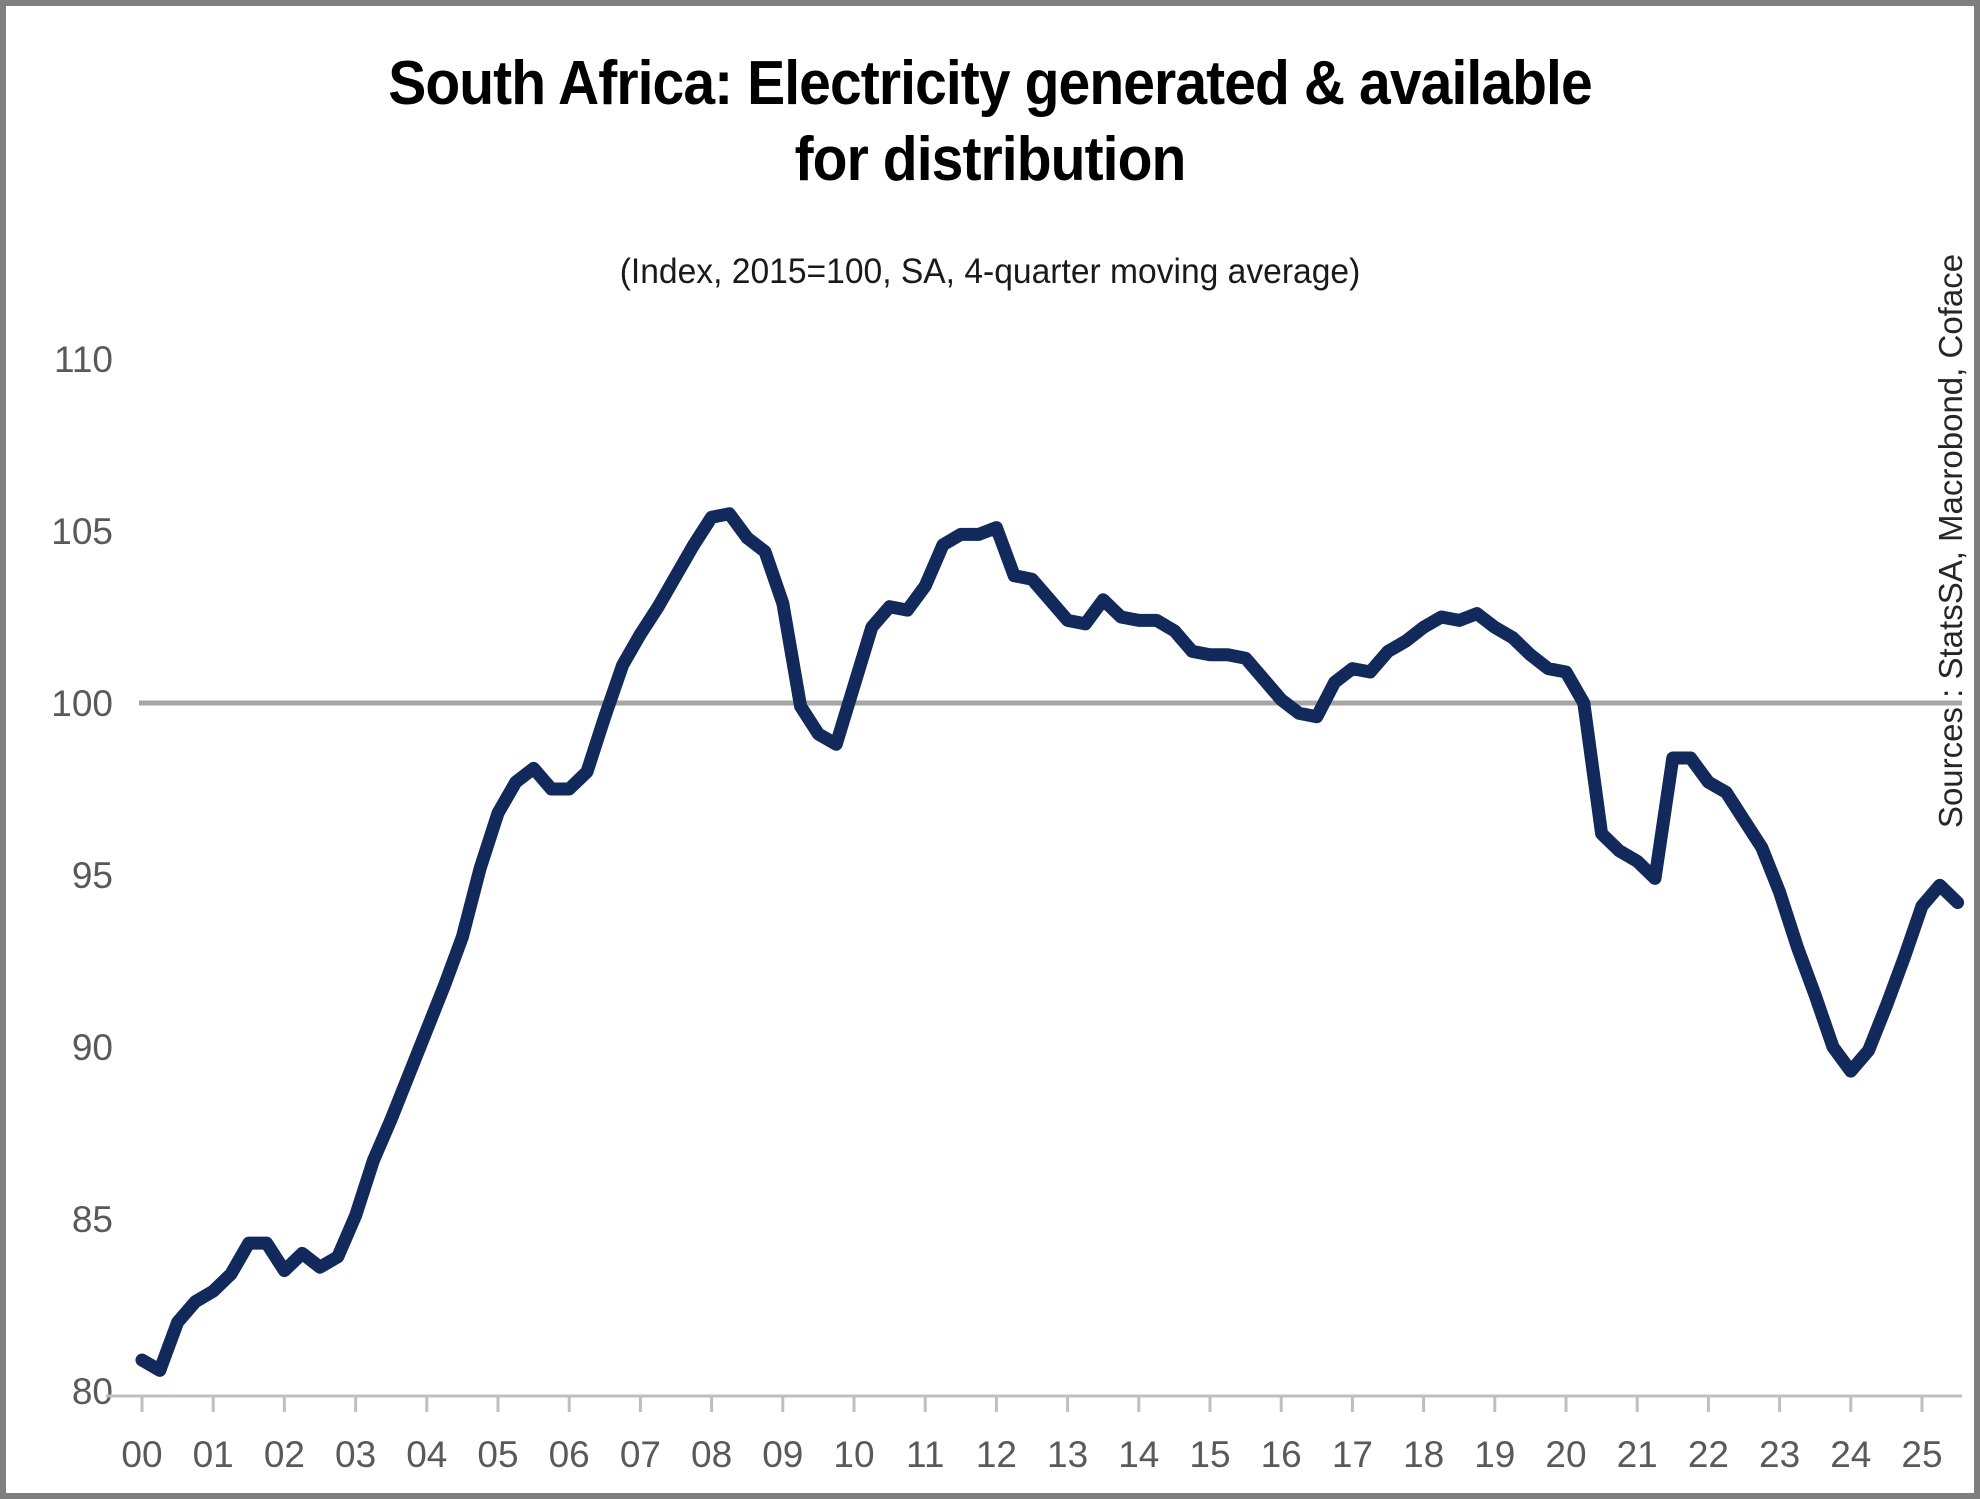  I want to click on y-tick-label: 90, so click(92, 1047).